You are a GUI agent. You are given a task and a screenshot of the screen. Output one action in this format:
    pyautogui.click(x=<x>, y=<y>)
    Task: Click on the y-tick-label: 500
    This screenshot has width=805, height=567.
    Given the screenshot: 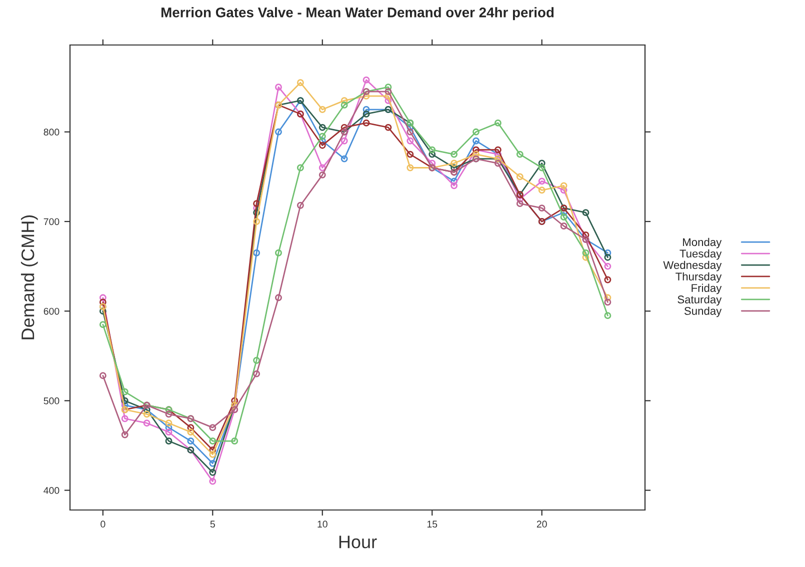 What is the action you would take?
    pyautogui.click(x=52, y=400)
    